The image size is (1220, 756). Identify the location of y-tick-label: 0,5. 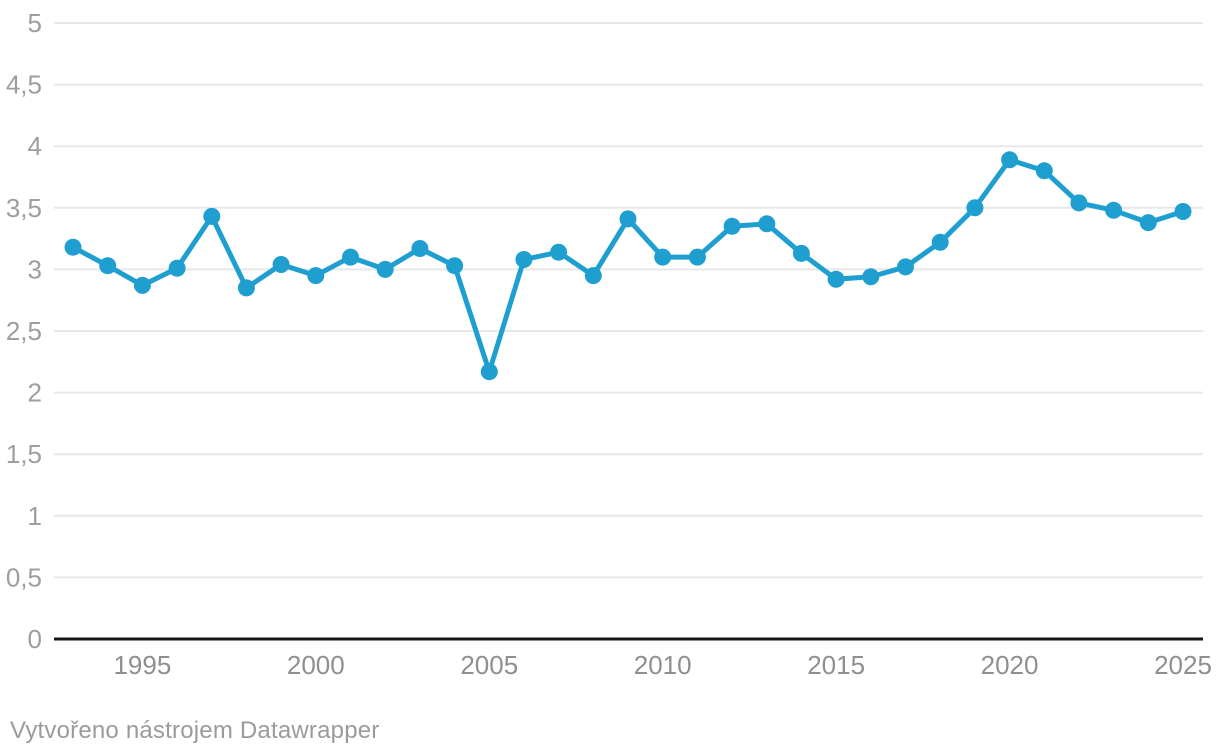
(24, 577).